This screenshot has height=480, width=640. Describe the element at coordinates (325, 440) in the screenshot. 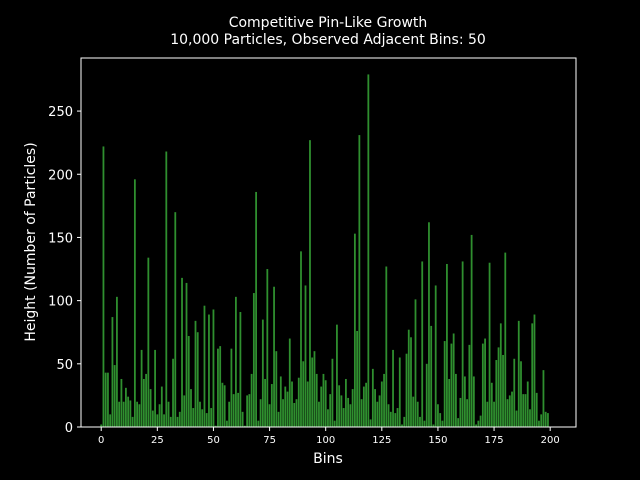

I see `x-tick-label: 100` at that location.